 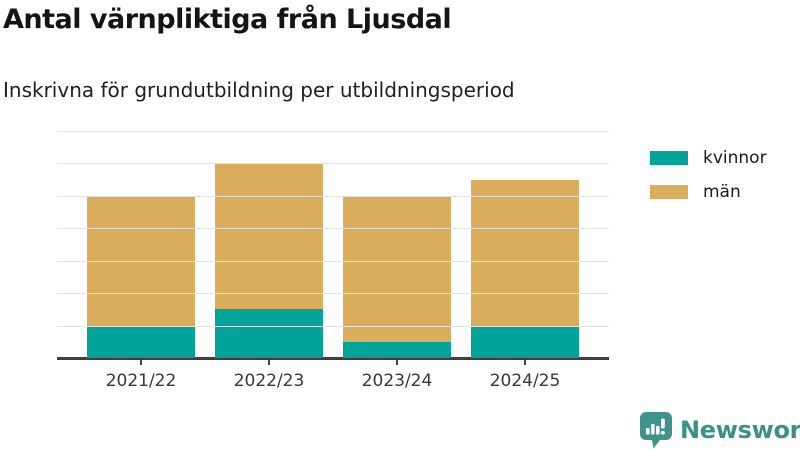 What do you see at coordinates (269, 236) in the screenshot?
I see `bar-segment-män-2022/23` at bounding box center [269, 236].